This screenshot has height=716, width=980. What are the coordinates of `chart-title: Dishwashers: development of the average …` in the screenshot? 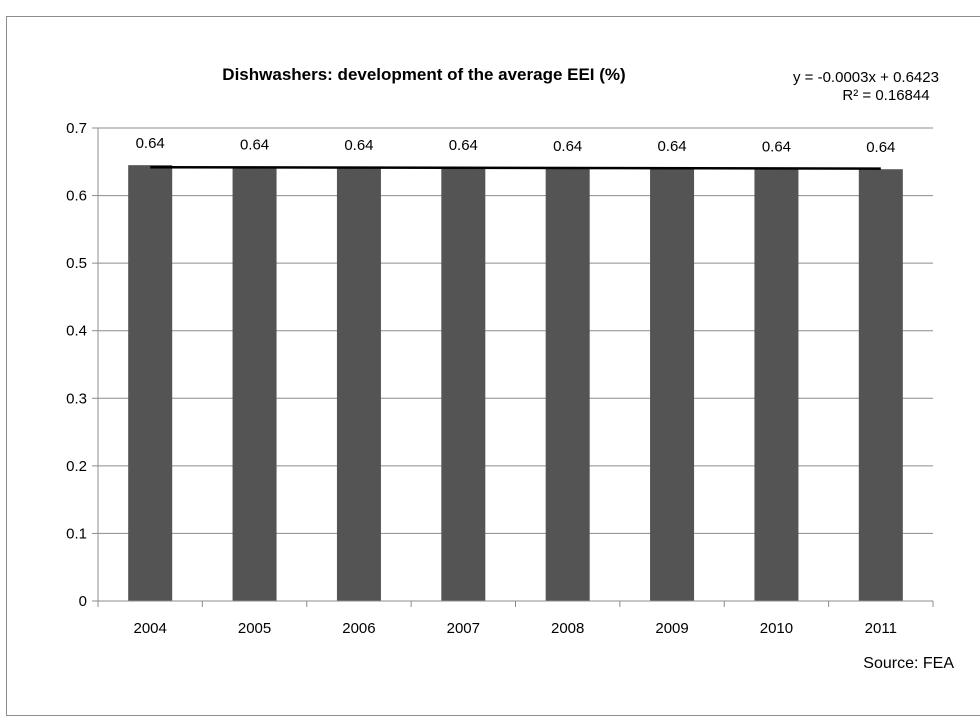 It's located at (423, 74).